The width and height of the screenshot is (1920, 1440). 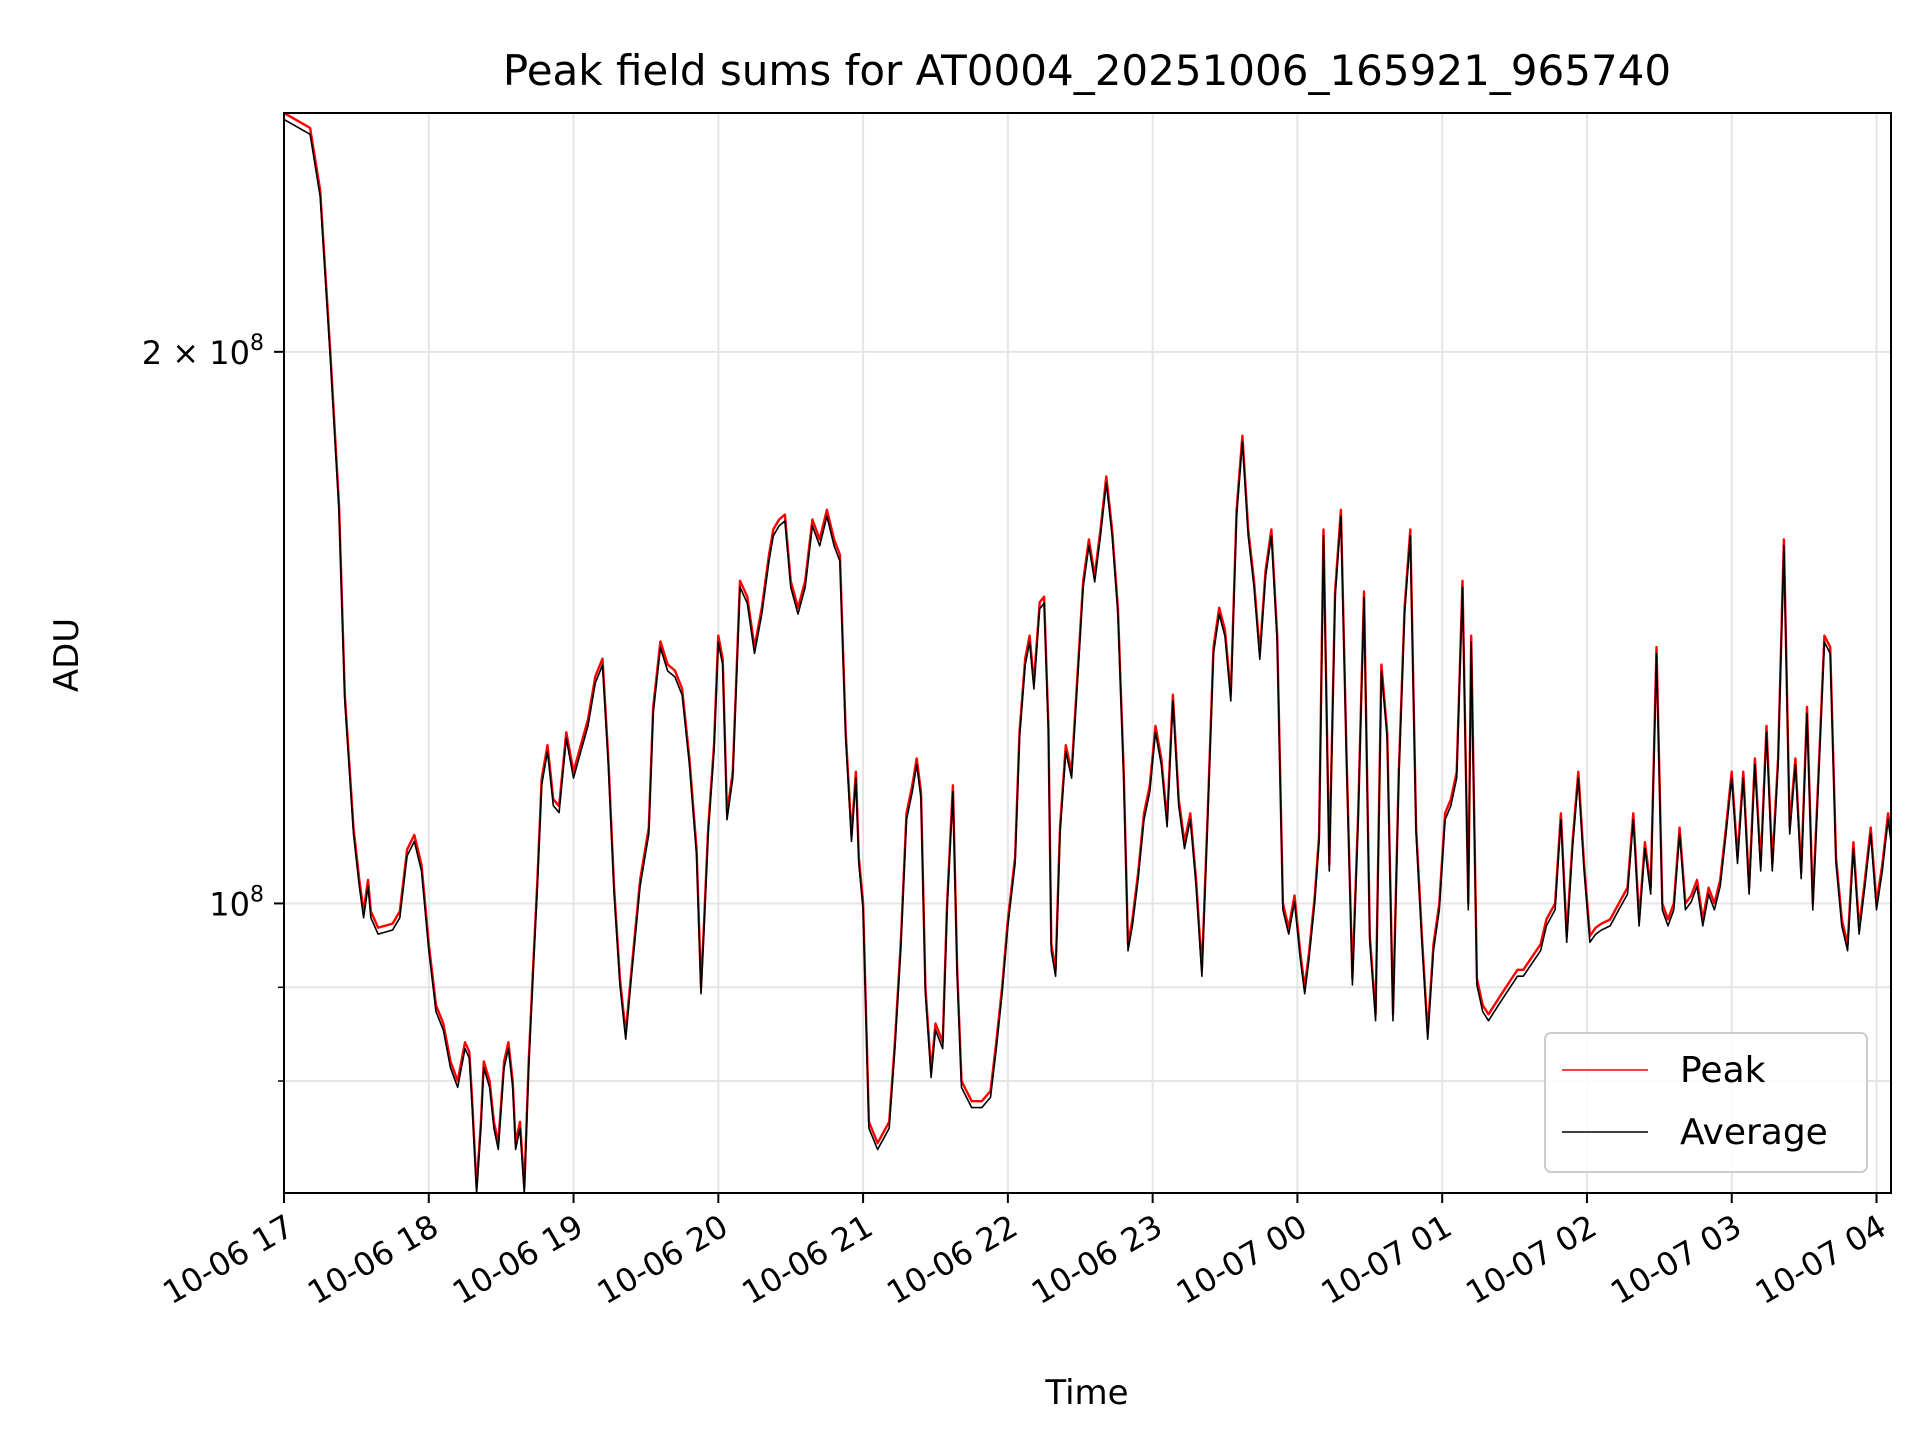 What do you see at coordinates (228, 1259) in the screenshot?
I see `x-tick-label: 10-06 17` at bounding box center [228, 1259].